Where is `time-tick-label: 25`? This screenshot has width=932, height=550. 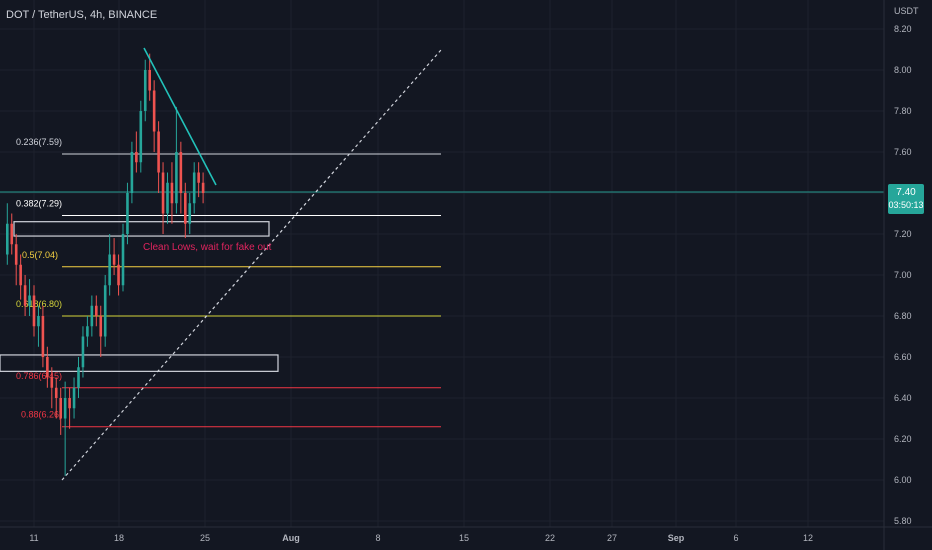
time-tick-label: 25 is located at coordinates (205, 538).